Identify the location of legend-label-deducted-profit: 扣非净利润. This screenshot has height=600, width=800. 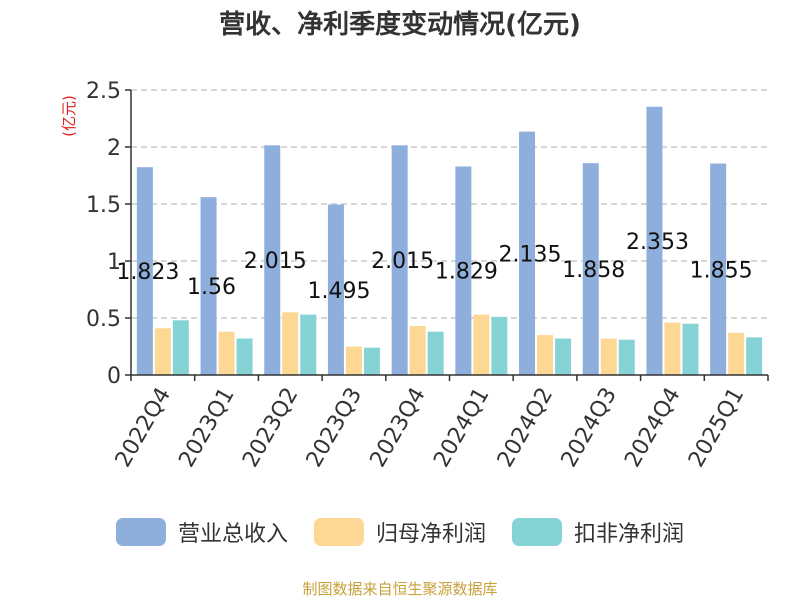
(629, 534).